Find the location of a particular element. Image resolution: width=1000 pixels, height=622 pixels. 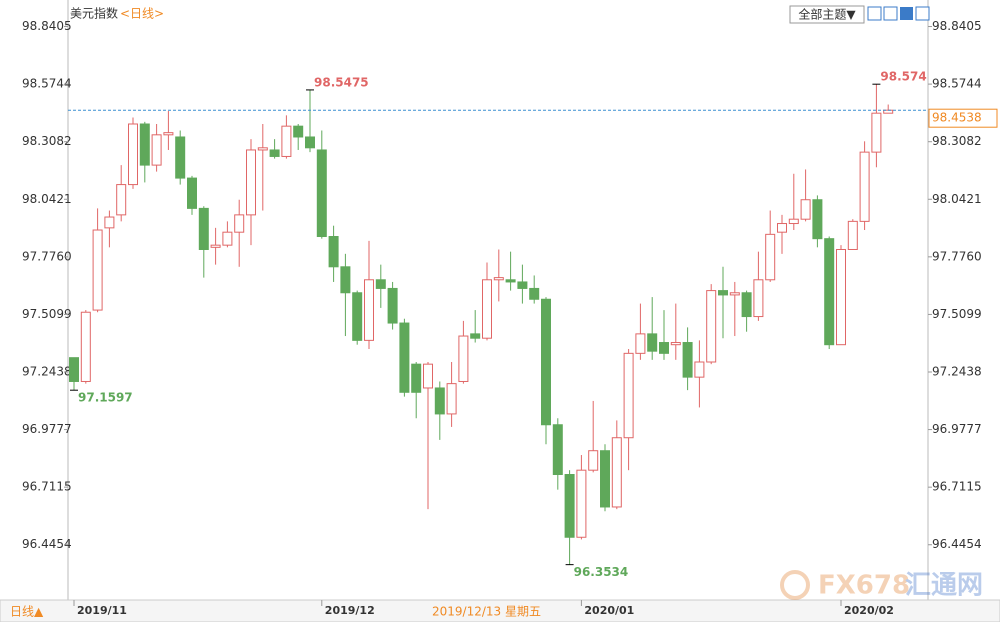

extreme-label: 98.574 is located at coordinates (903, 77).